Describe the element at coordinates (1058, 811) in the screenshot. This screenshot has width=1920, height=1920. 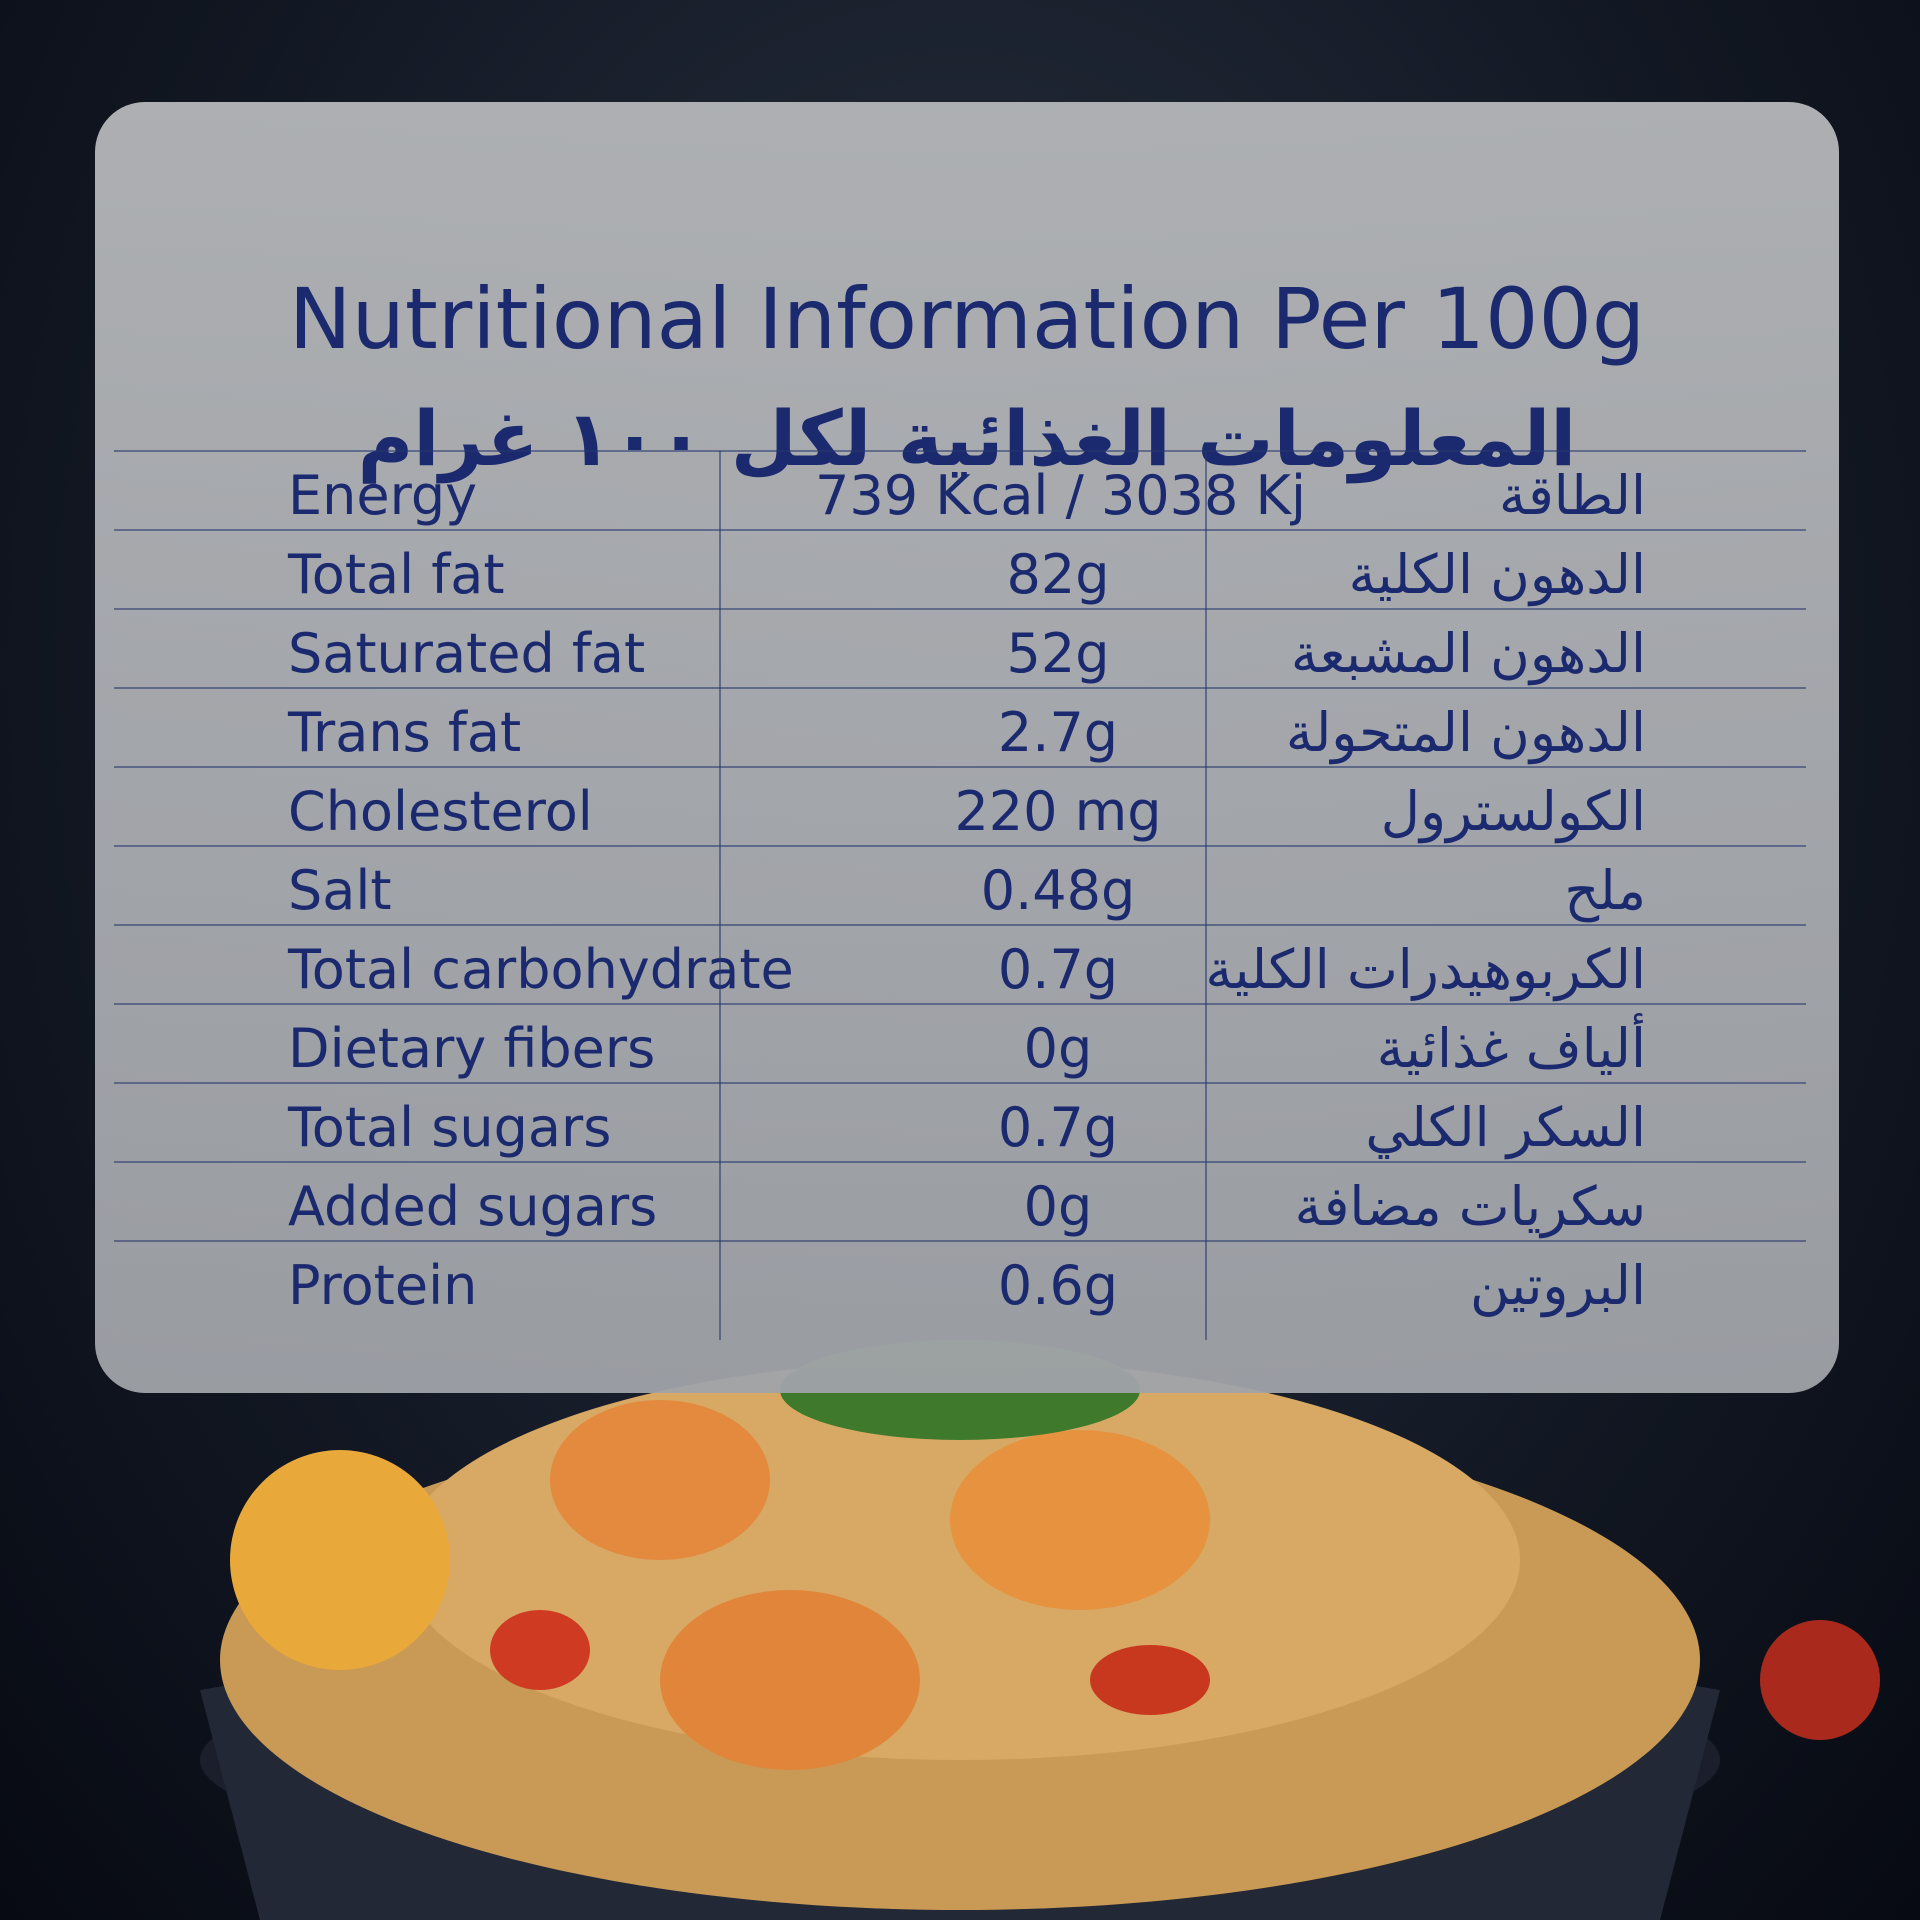
I see `nutrient-value: 220 mg` at that location.